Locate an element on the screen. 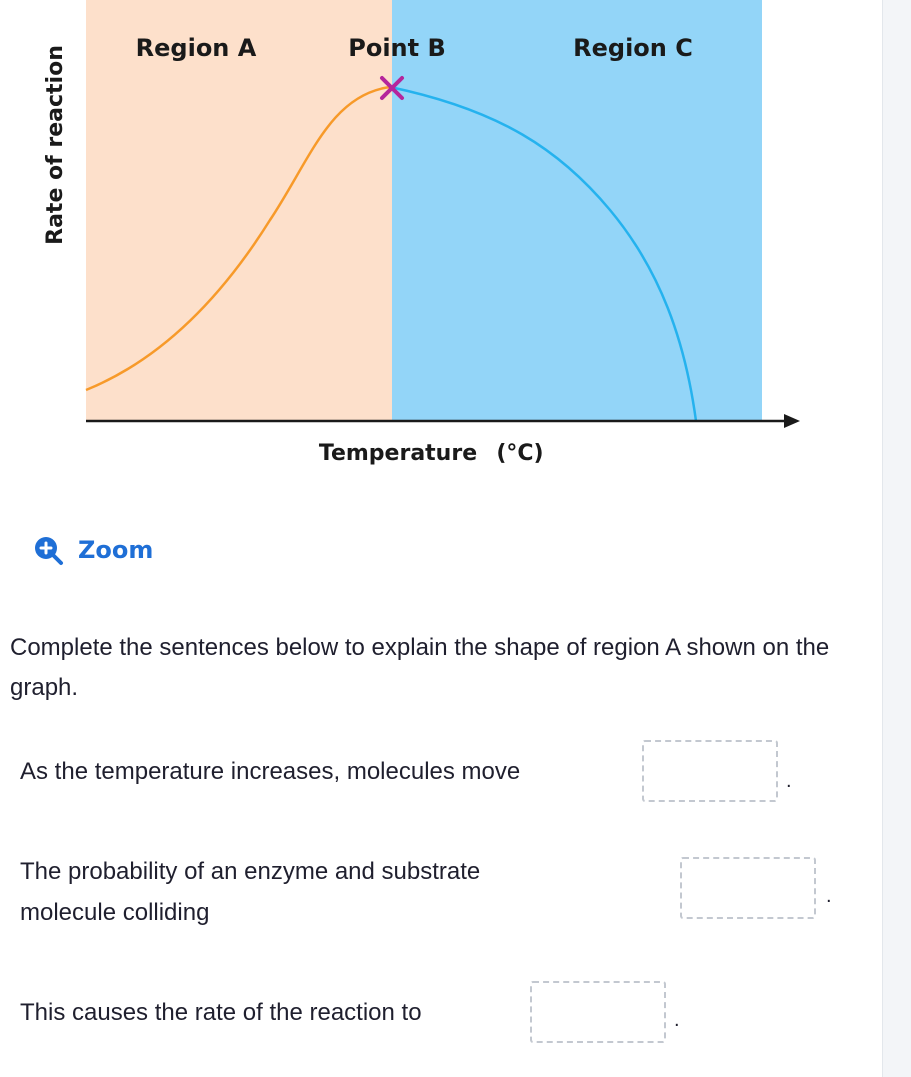  falling-curve is located at coordinates (543, 253).